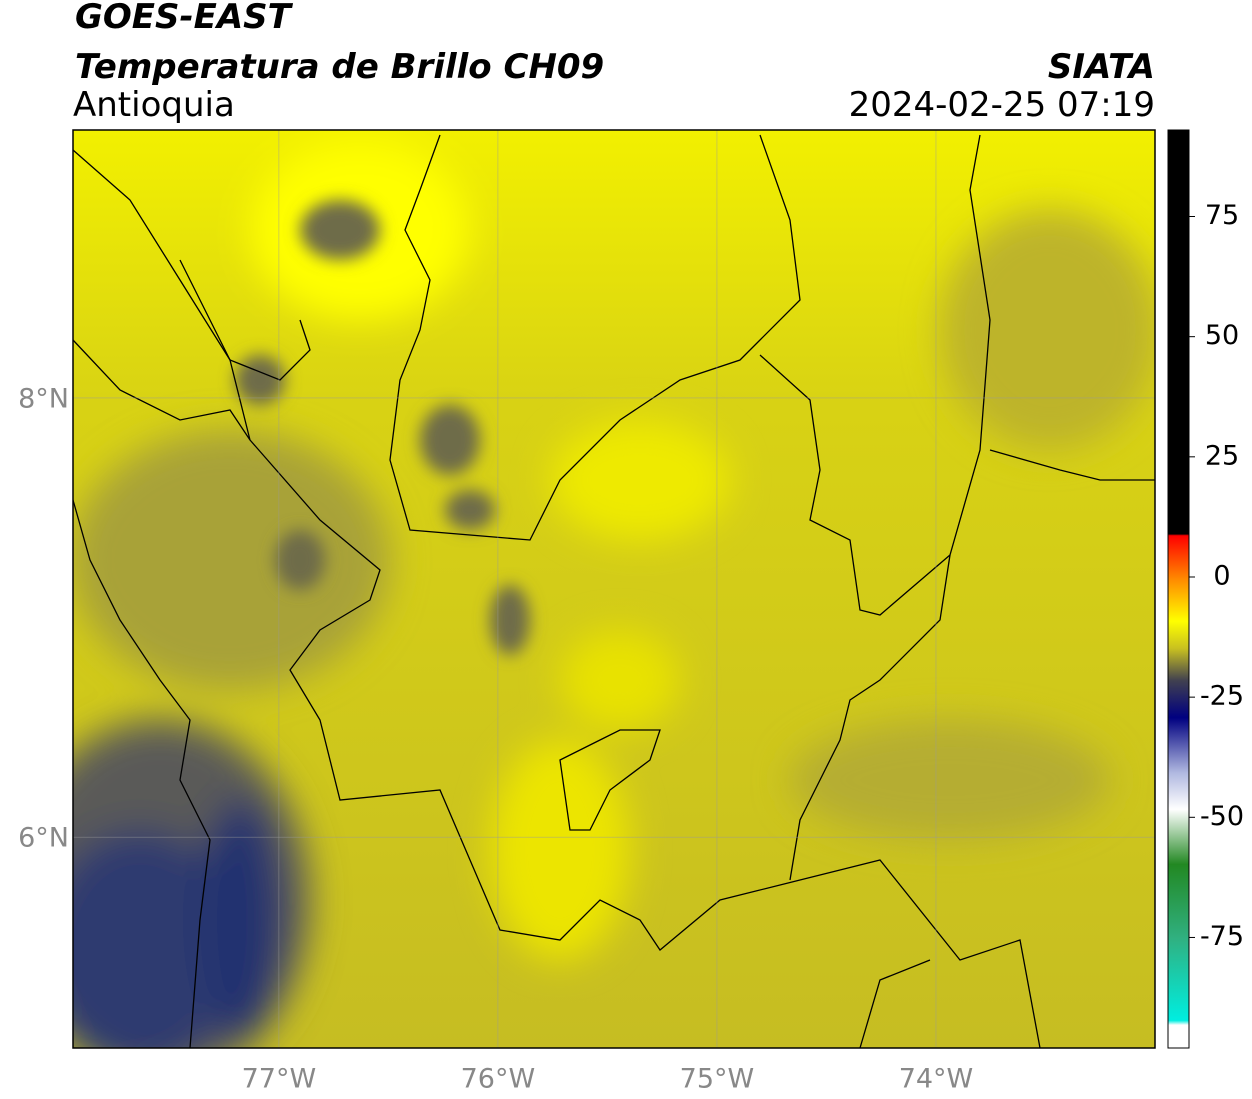 This screenshot has height=1099, width=1252. What do you see at coordinates (43, 838) in the screenshot?
I see `y-tick-label: 6°N` at bounding box center [43, 838].